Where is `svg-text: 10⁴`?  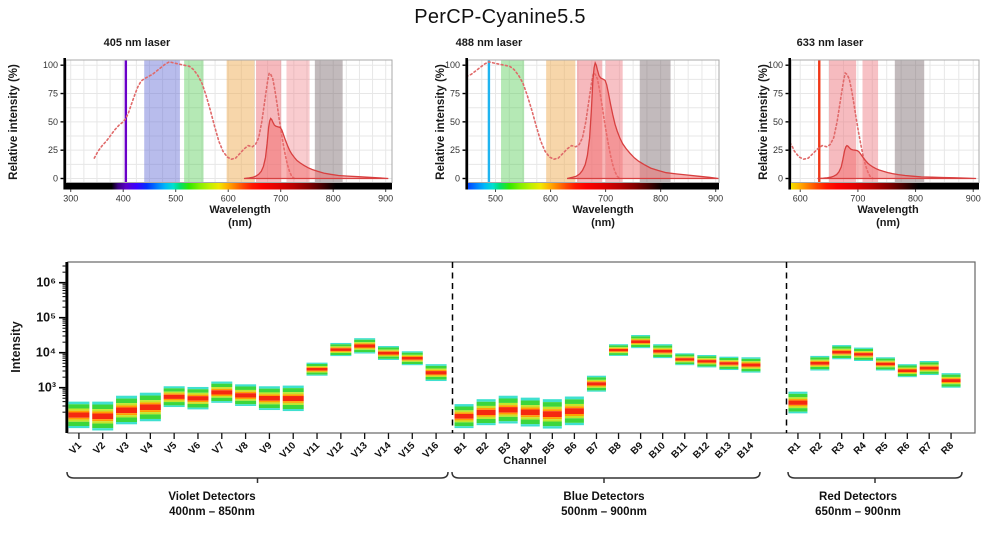 svg-text: 10⁴ is located at coordinates (46, 353).